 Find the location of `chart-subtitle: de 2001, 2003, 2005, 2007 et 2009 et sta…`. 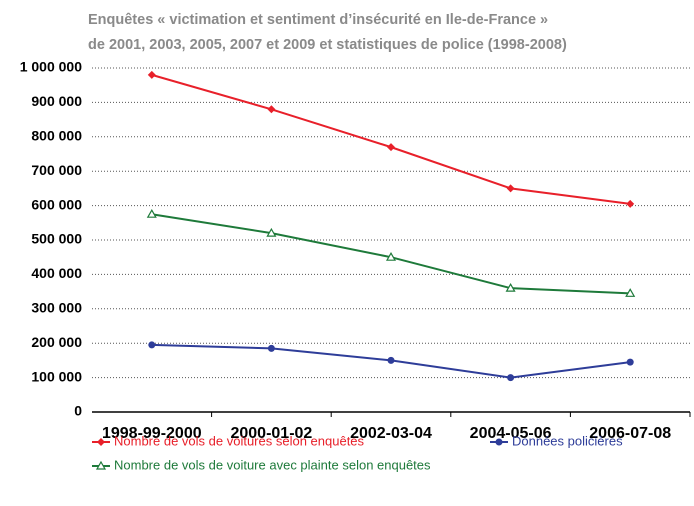

chart-subtitle: de 2001, 2003, 2005, 2007 et 2009 et sta… is located at coordinates (327, 45).